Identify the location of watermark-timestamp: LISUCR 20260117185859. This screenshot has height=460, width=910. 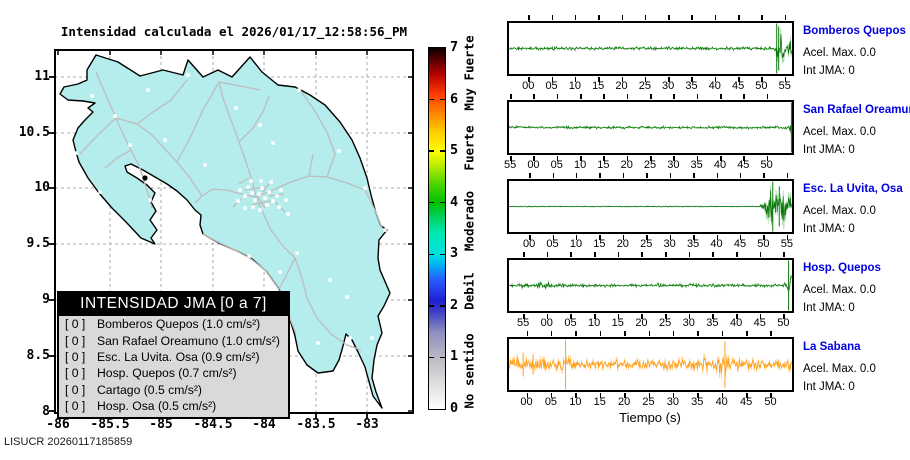
(68, 442).